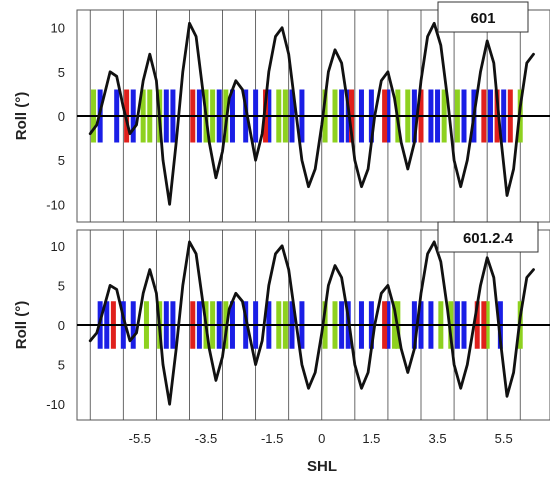 This screenshot has width=550, height=479. Describe the element at coordinates (504, 438) in the screenshot. I see `x-tick-label: 5.5` at that location.